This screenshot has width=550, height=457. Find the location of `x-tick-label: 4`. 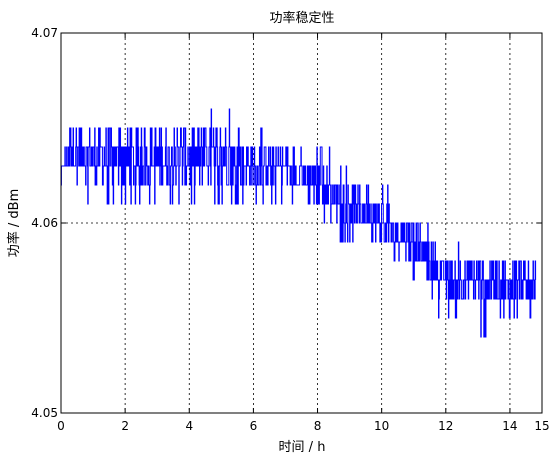

x-tick-label: 4 is located at coordinates (189, 426).